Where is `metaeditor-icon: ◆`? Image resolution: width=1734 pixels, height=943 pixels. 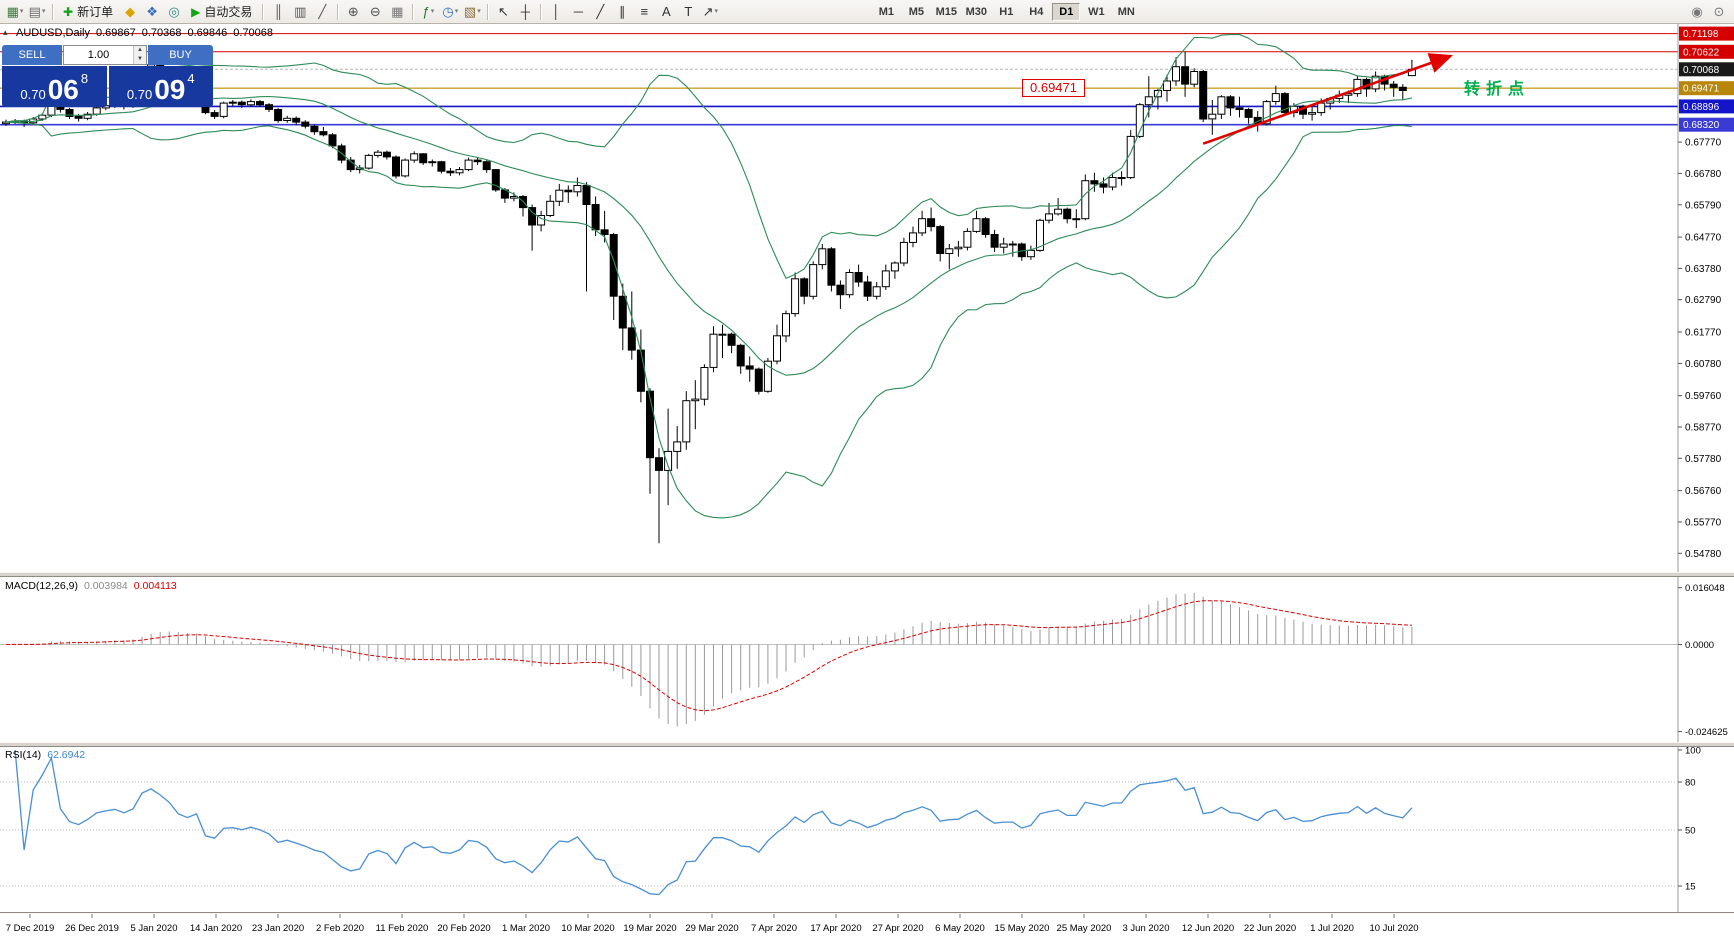 metaeditor-icon: ◆ is located at coordinates (130, 12).